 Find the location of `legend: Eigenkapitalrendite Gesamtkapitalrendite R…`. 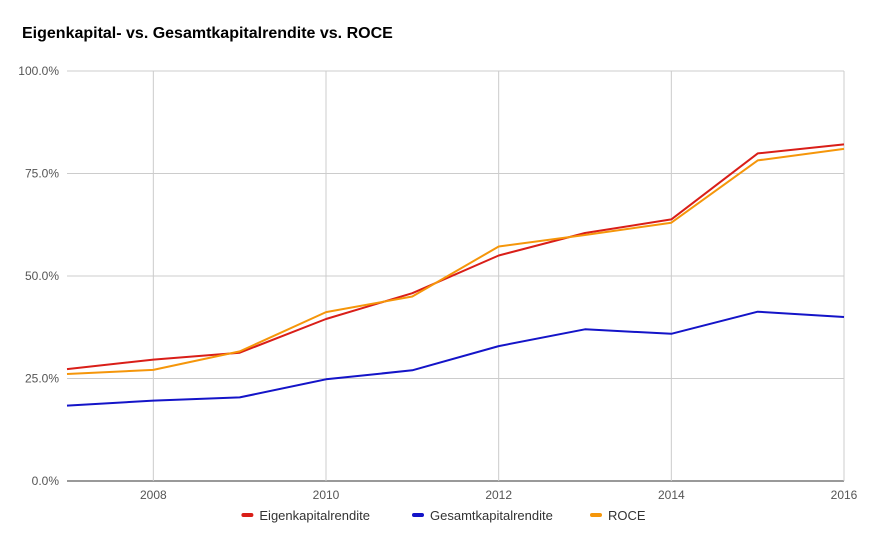

legend: Eigenkapitalrendite Gesamtkapitalrendite R… is located at coordinates (443, 515).